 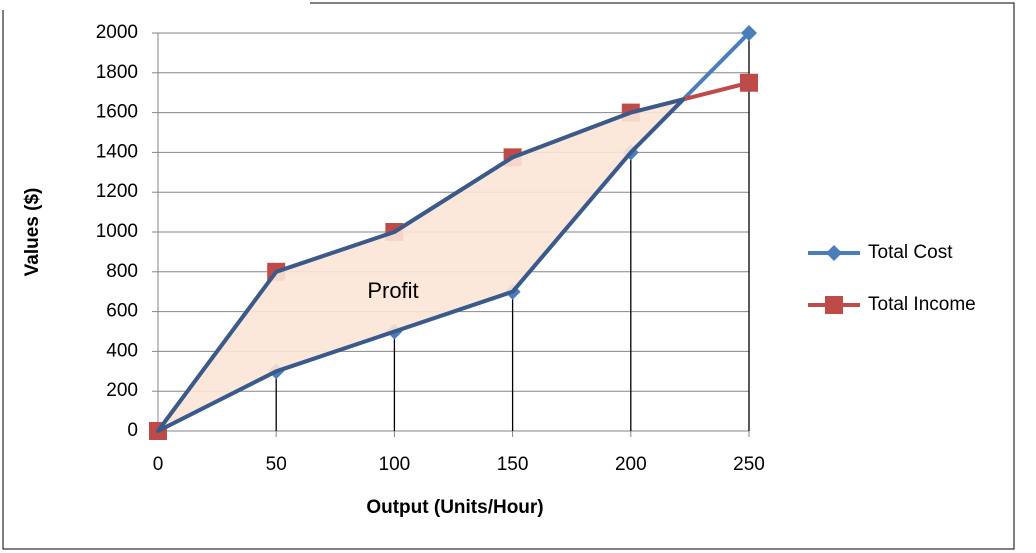 What do you see at coordinates (122, 271) in the screenshot?
I see `y-tick-label: 800` at bounding box center [122, 271].